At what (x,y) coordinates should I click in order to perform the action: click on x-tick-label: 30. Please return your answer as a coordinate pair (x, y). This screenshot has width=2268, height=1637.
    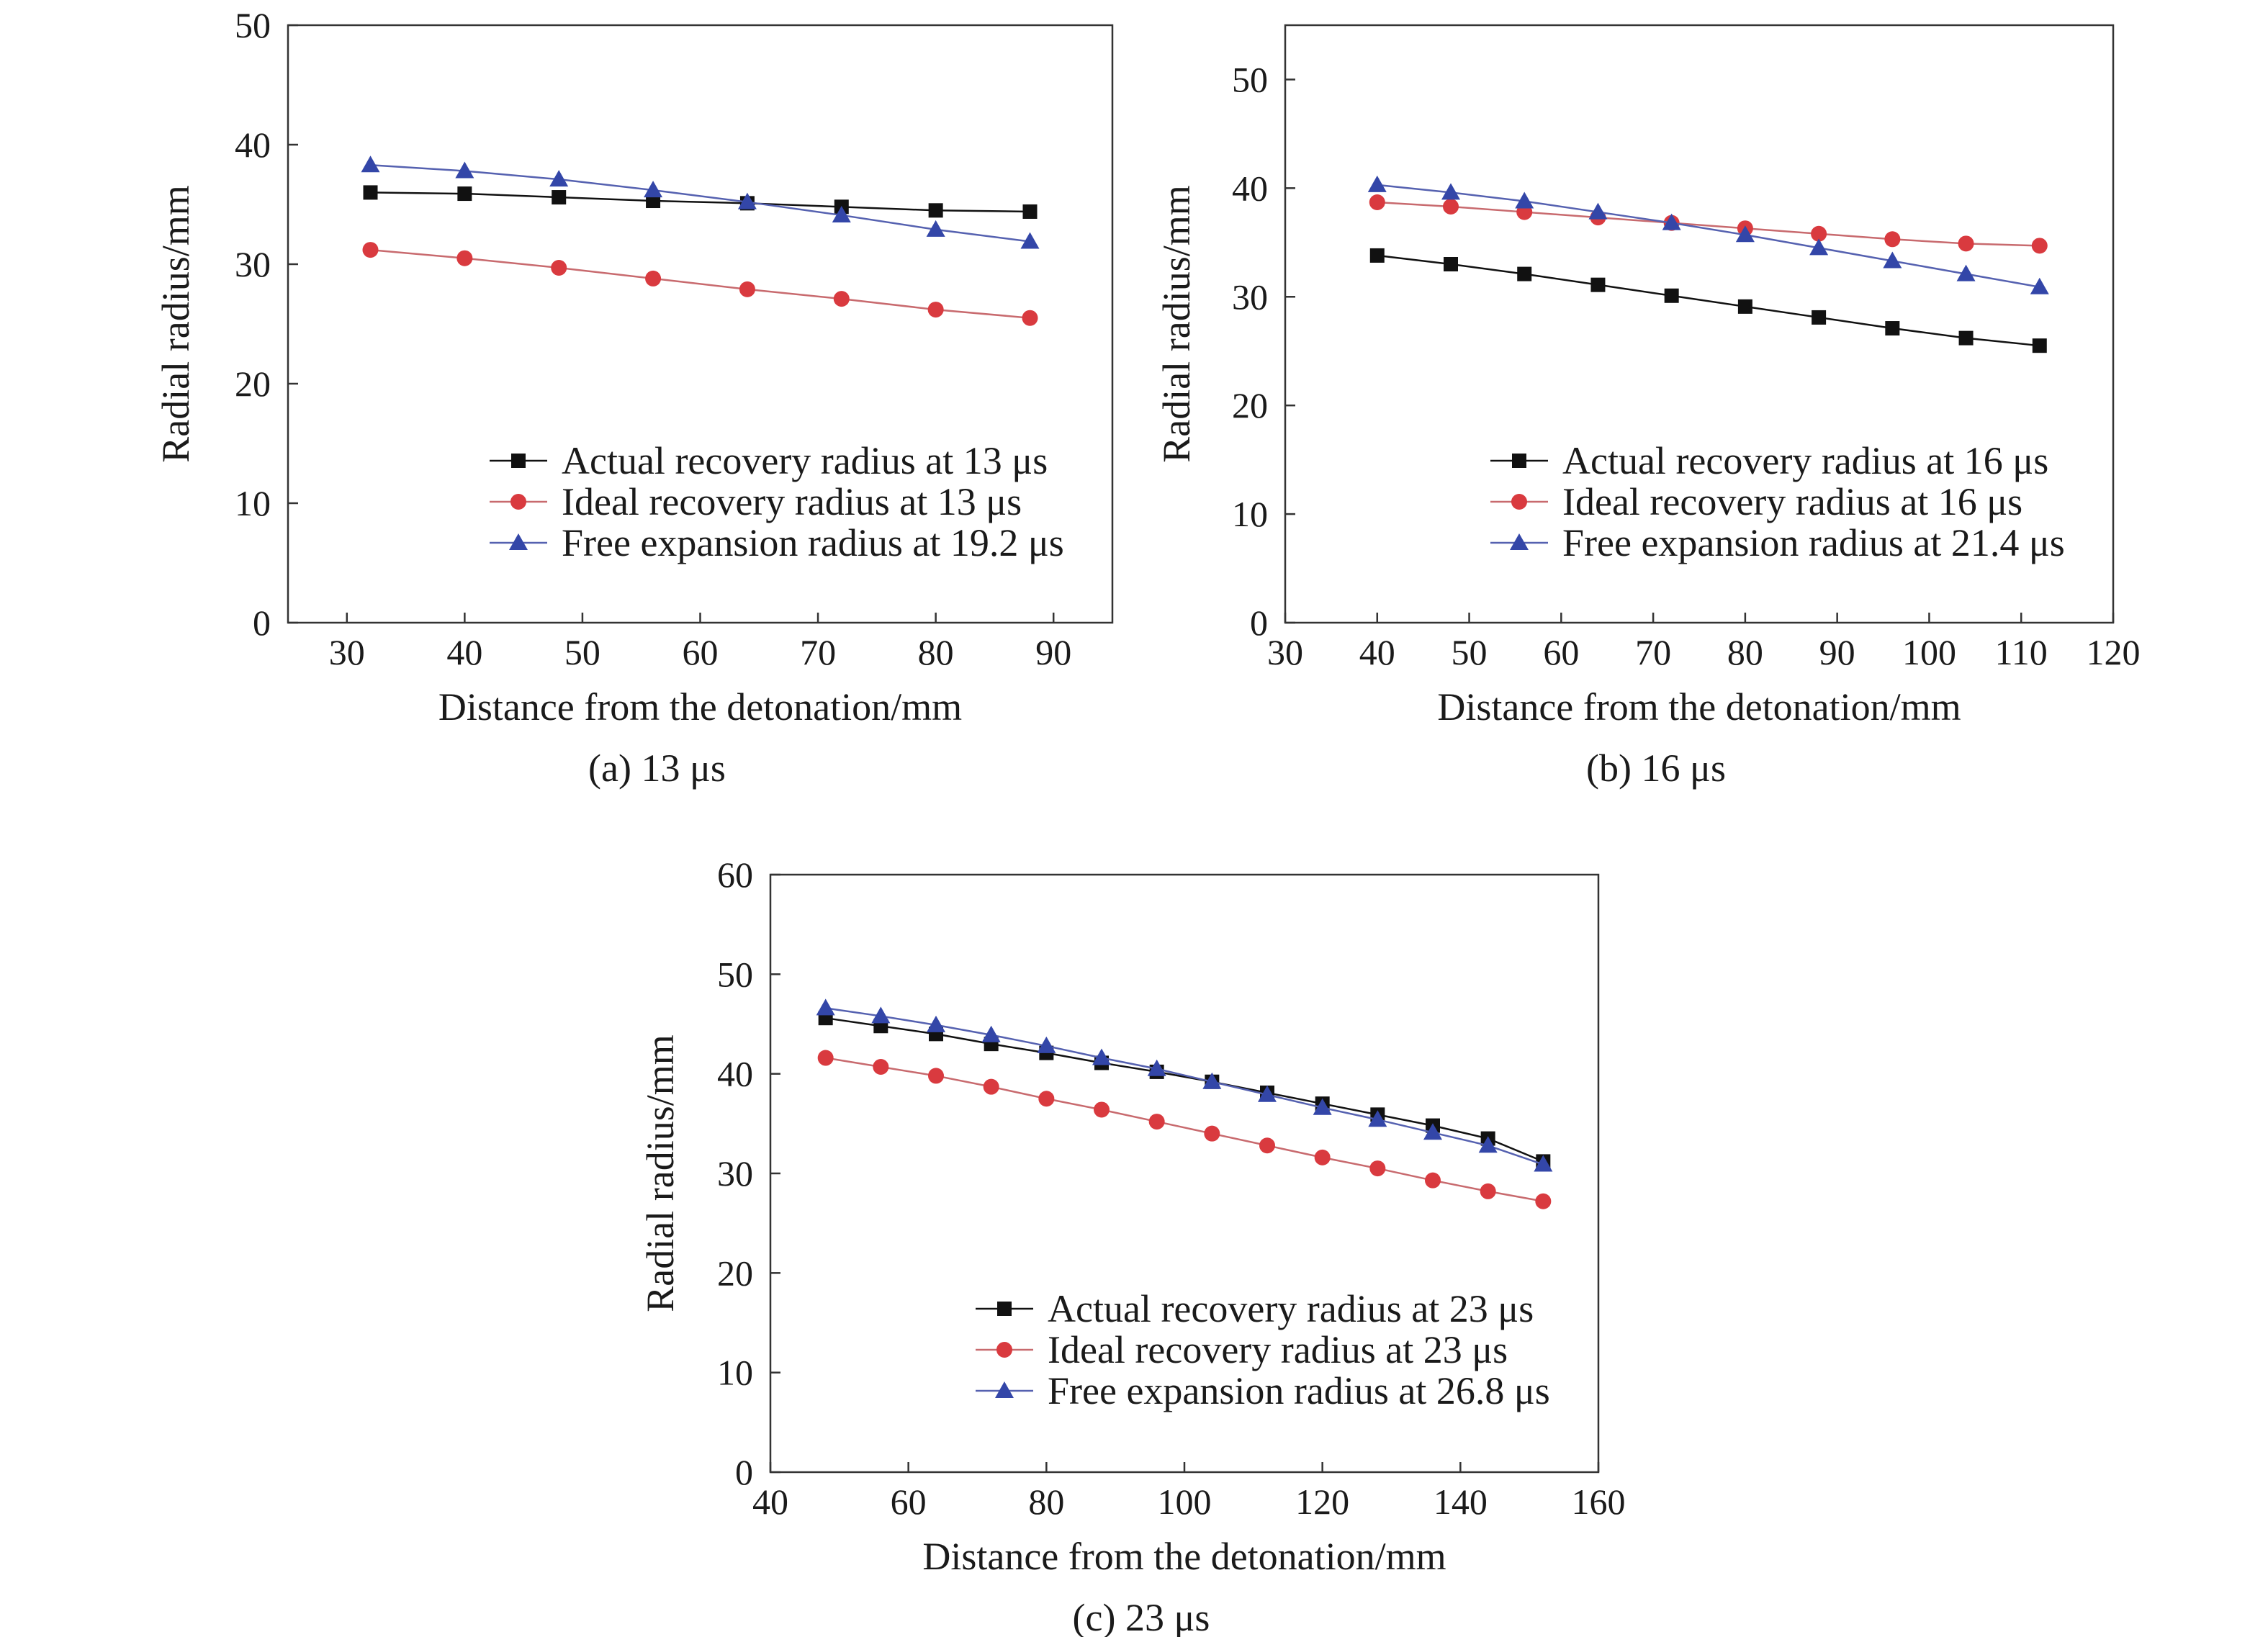
    Looking at the image, I should click on (347, 652).